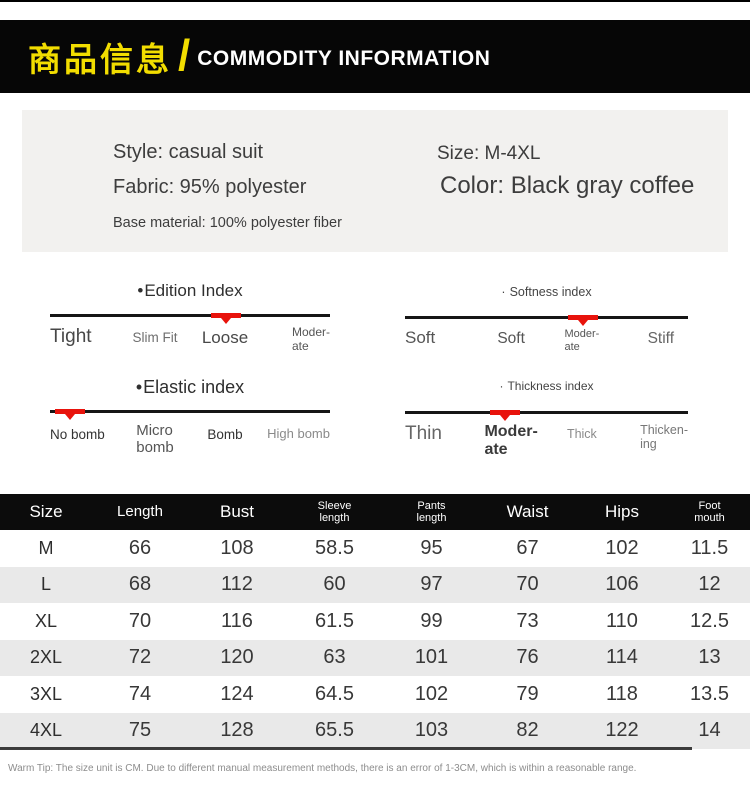 This screenshot has height=788, width=750. Describe the element at coordinates (193, 290) in the screenshot. I see `scale-title: Edition Index` at that location.